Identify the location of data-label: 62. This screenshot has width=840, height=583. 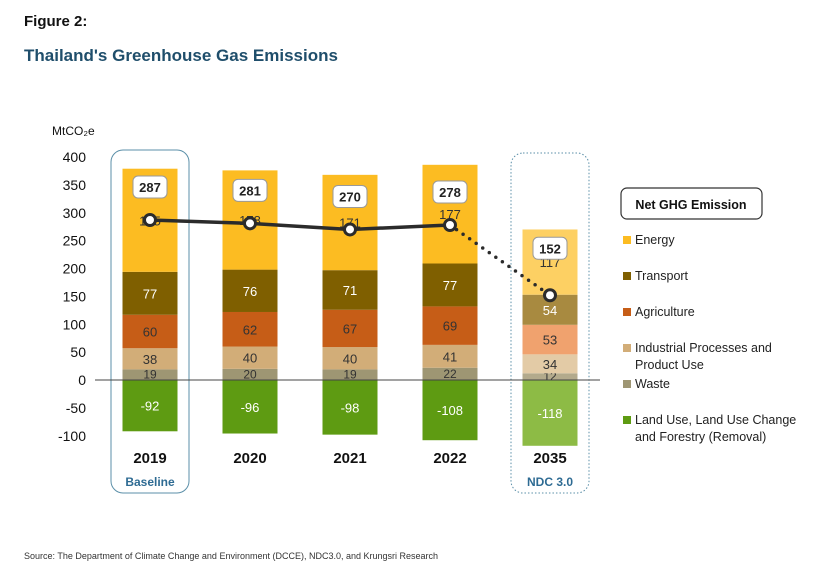
(250, 329).